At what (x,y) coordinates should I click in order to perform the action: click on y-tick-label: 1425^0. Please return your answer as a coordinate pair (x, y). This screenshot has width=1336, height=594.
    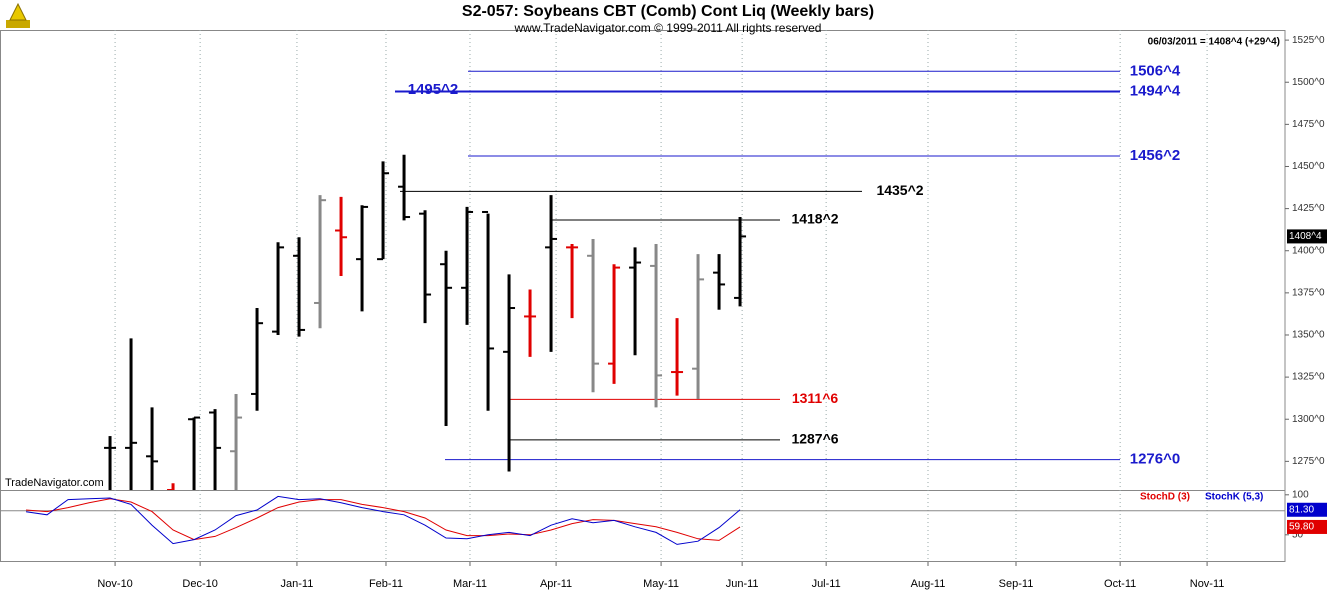
    Looking at the image, I should click on (1308, 208).